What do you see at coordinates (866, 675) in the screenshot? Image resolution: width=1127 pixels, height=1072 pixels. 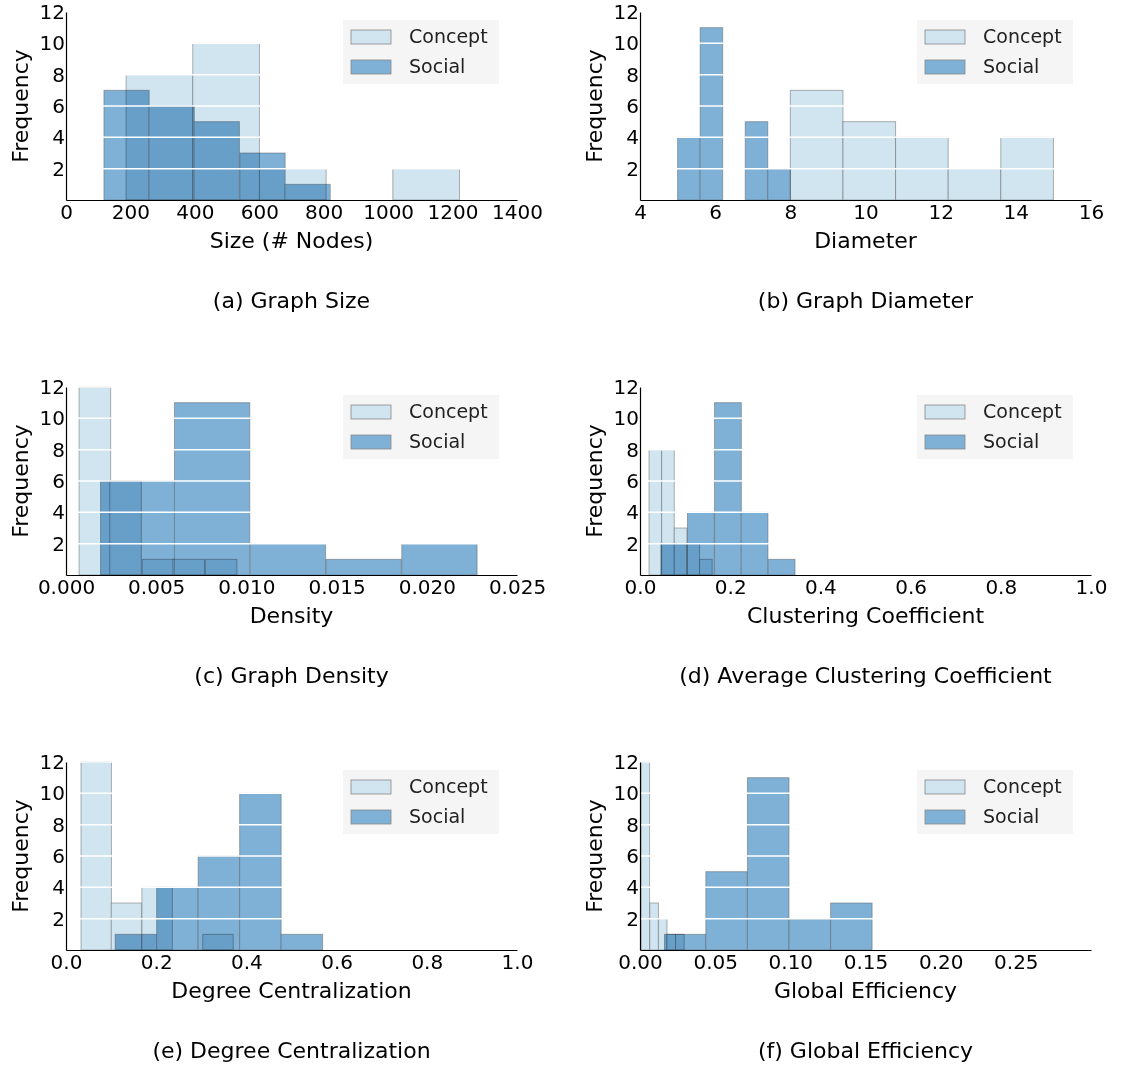 I see `text: (d) Average Clustering Coefficient` at bounding box center [866, 675].